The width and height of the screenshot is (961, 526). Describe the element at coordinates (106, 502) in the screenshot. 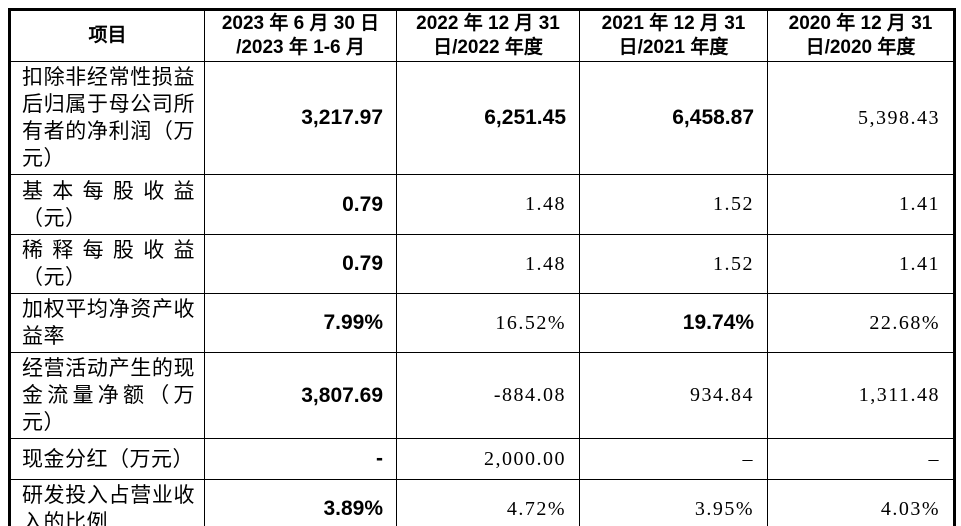

I see `row-label: 研发投入占营业收入的比例` at that location.